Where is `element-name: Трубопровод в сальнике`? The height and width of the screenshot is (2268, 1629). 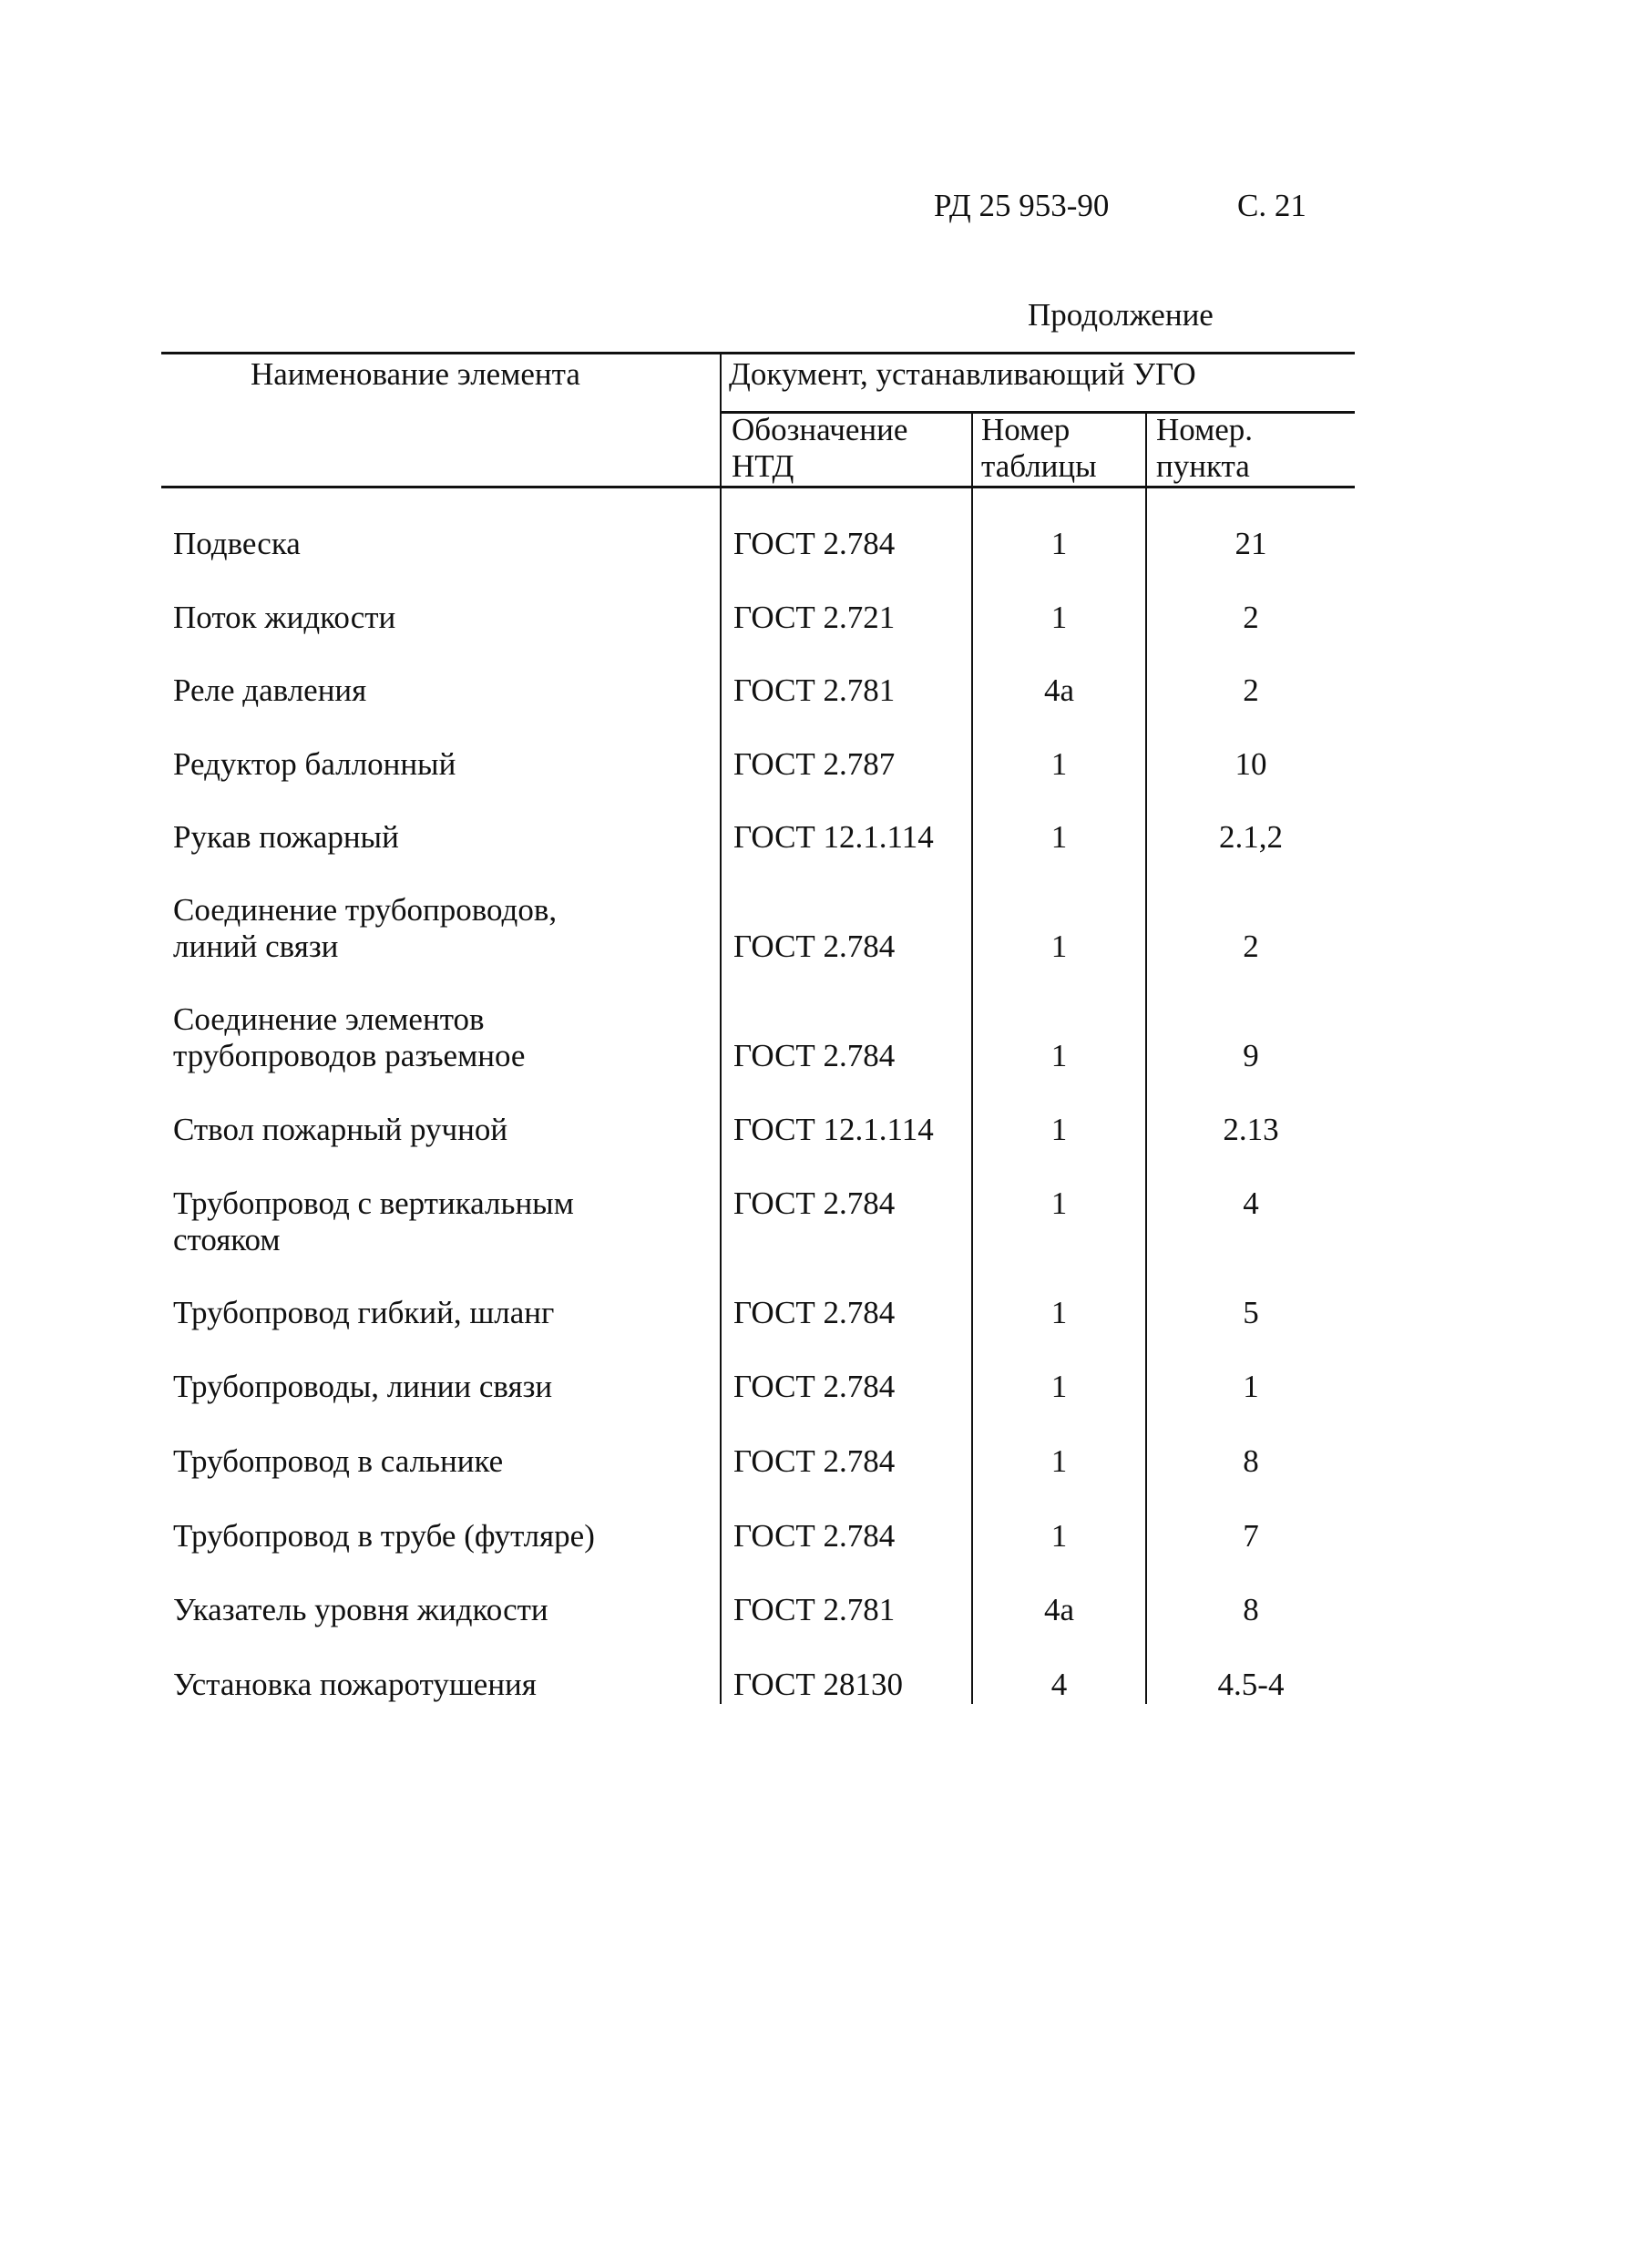 element-name: Трубопровод в сальнике is located at coordinates (339, 1461).